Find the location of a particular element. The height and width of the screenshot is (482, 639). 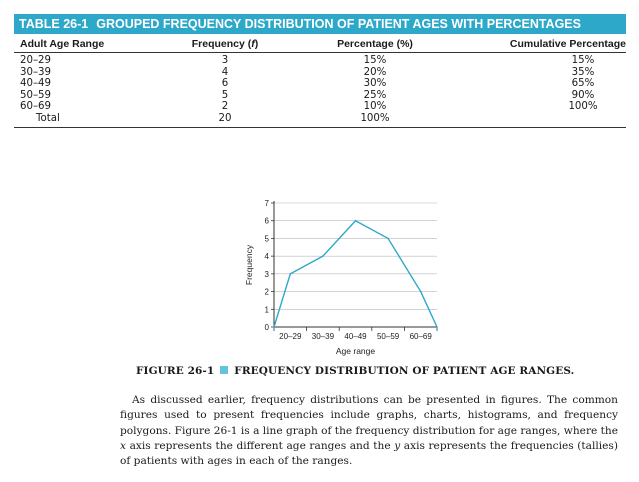

cell-total-frequency: 20 is located at coordinates (225, 120).